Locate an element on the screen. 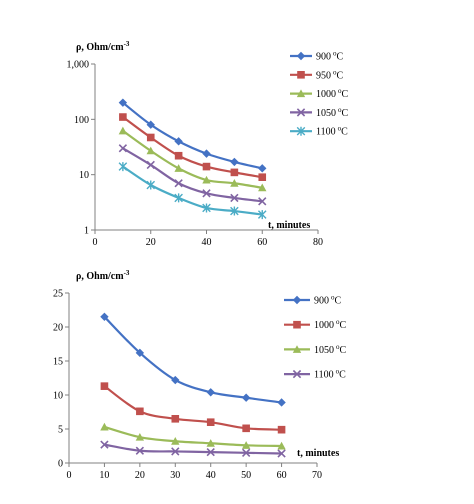  y-tick-label: 20 is located at coordinates (58, 328).